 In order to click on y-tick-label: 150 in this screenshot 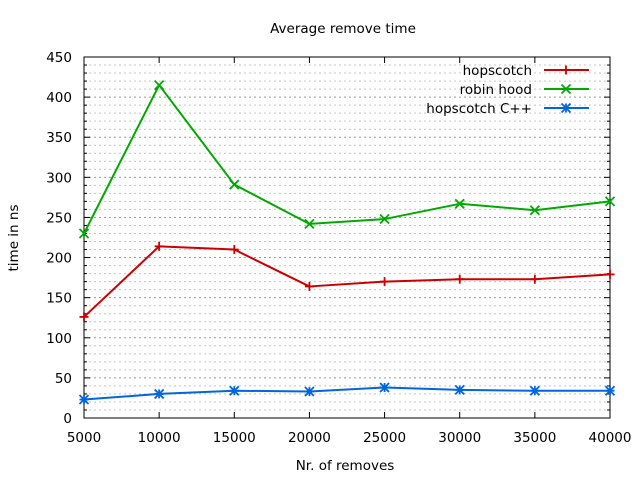, I will do `click(59, 299)`.